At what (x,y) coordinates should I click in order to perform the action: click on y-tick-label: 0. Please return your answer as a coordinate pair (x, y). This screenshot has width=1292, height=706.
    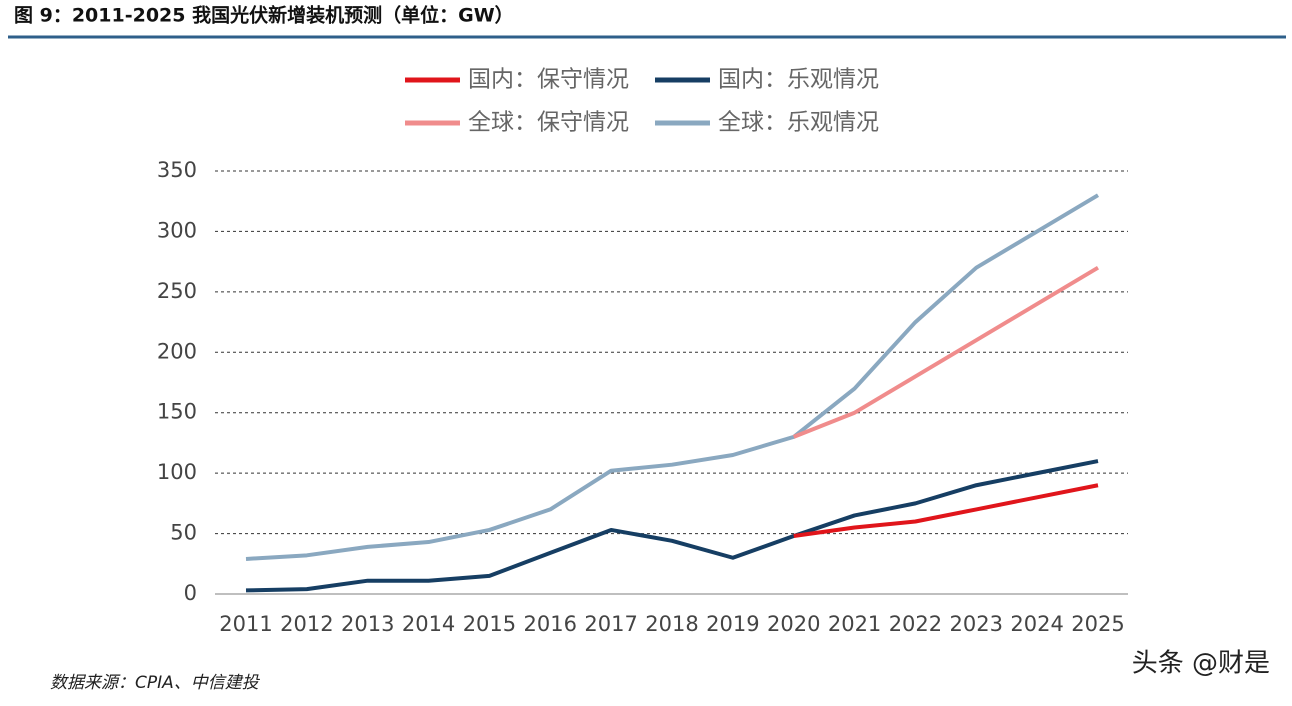
    Looking at the image, I should click on (190, 593).